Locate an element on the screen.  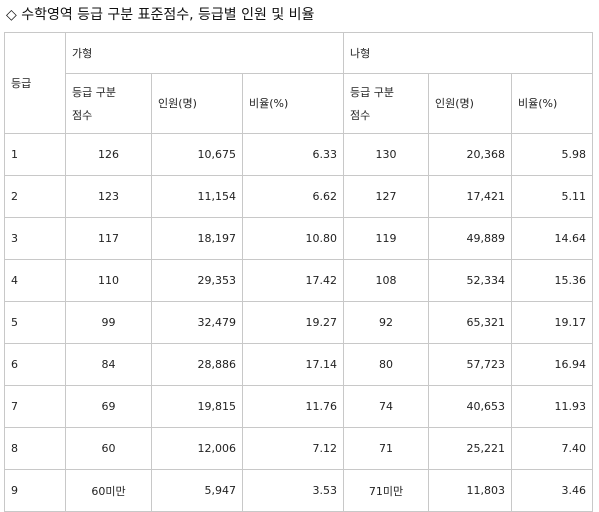
ga-ratio-cell: 19.27 is located at coordinates (293, 322).